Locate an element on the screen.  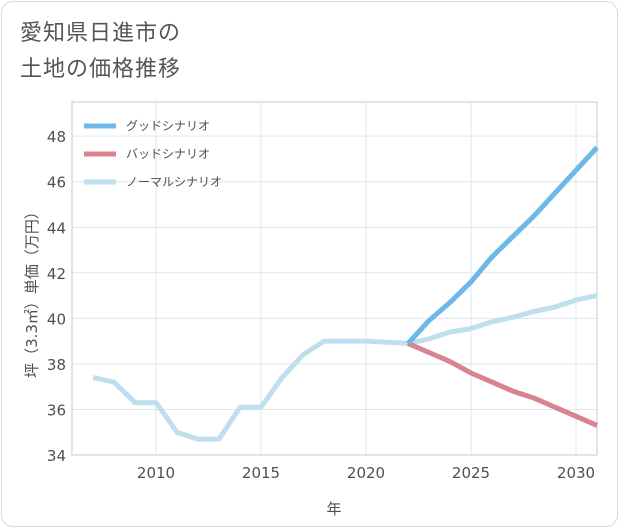
x-axis-label: 年 is located at coordinates (333, 509).